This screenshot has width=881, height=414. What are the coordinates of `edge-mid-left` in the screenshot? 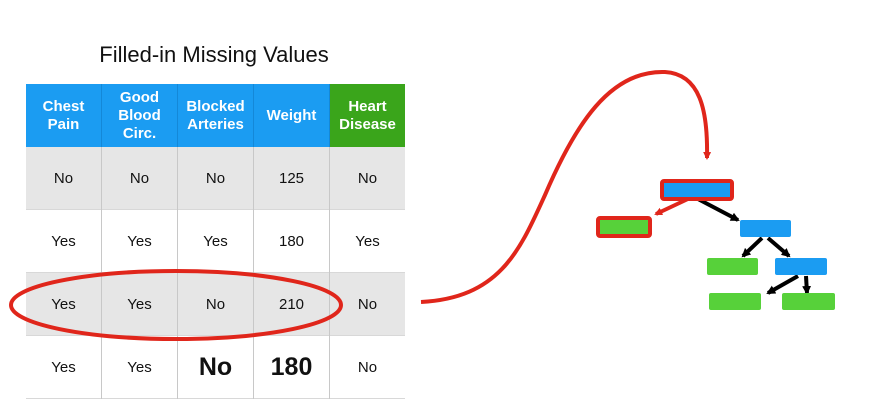 It's located at (752, 247).